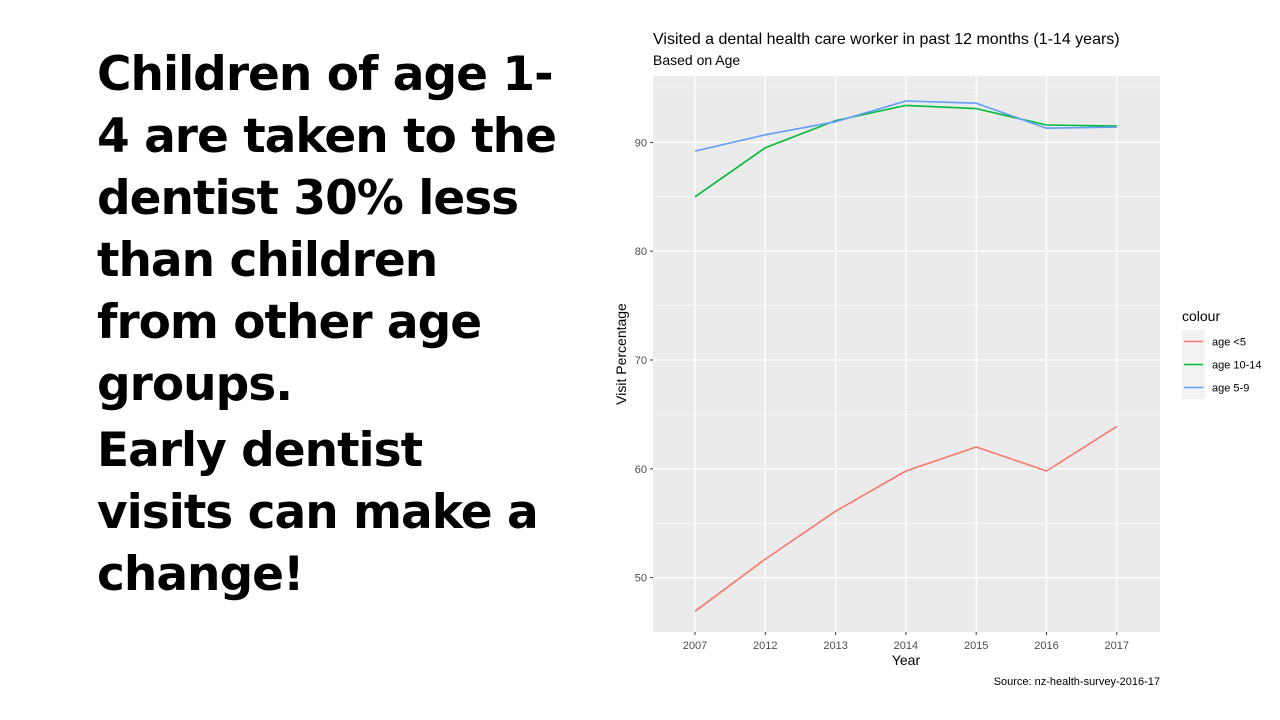  What do you see at coordinates (641, 361) in the screenshot?
I see `y-tick-label: 70` at bounding box center [641, 361].